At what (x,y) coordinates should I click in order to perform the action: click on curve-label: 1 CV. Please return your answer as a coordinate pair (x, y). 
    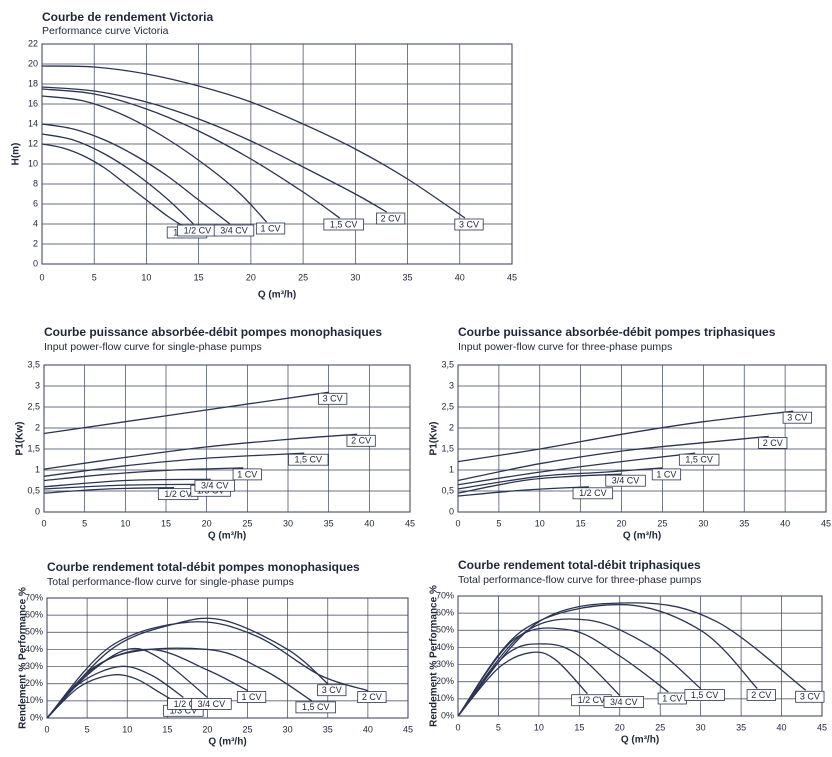
    Looking at the image, I should click on (247, 474).